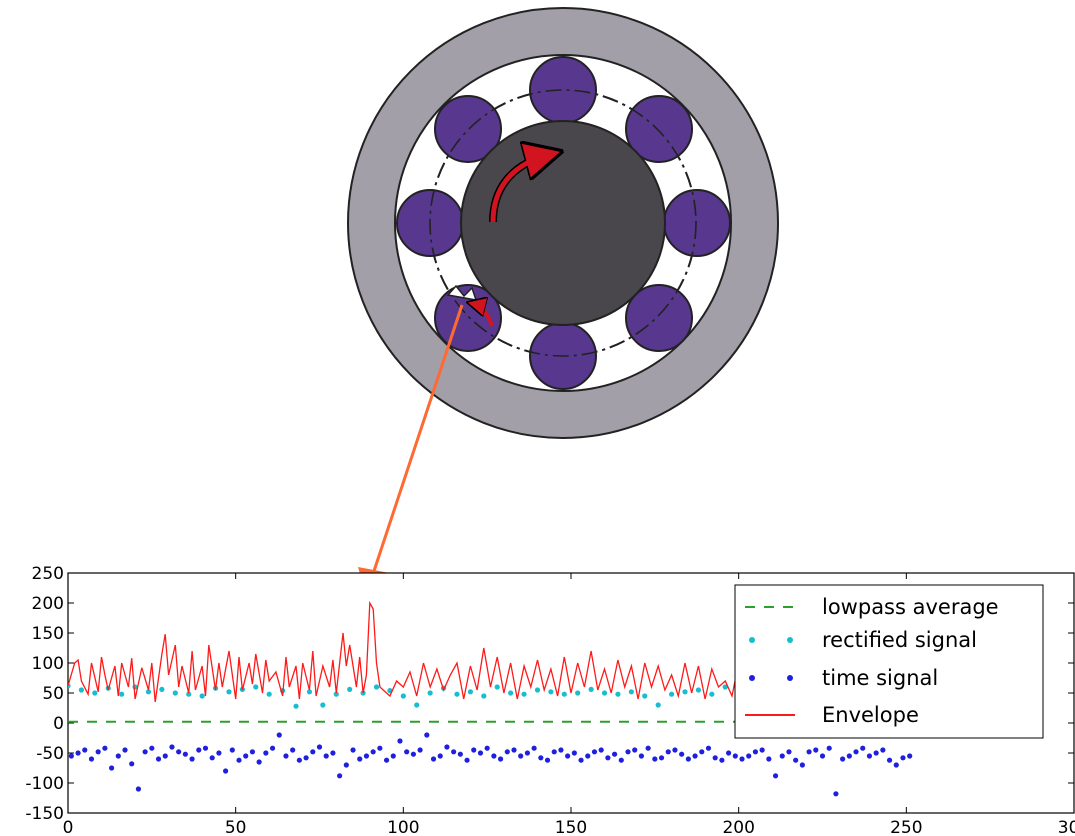 The width and height of the screenshot is (1075, 836). What do you see at coordinates (48, 574) in the screenshot?
I see `y-tick-label: 250` at bounding box center [48, 574].